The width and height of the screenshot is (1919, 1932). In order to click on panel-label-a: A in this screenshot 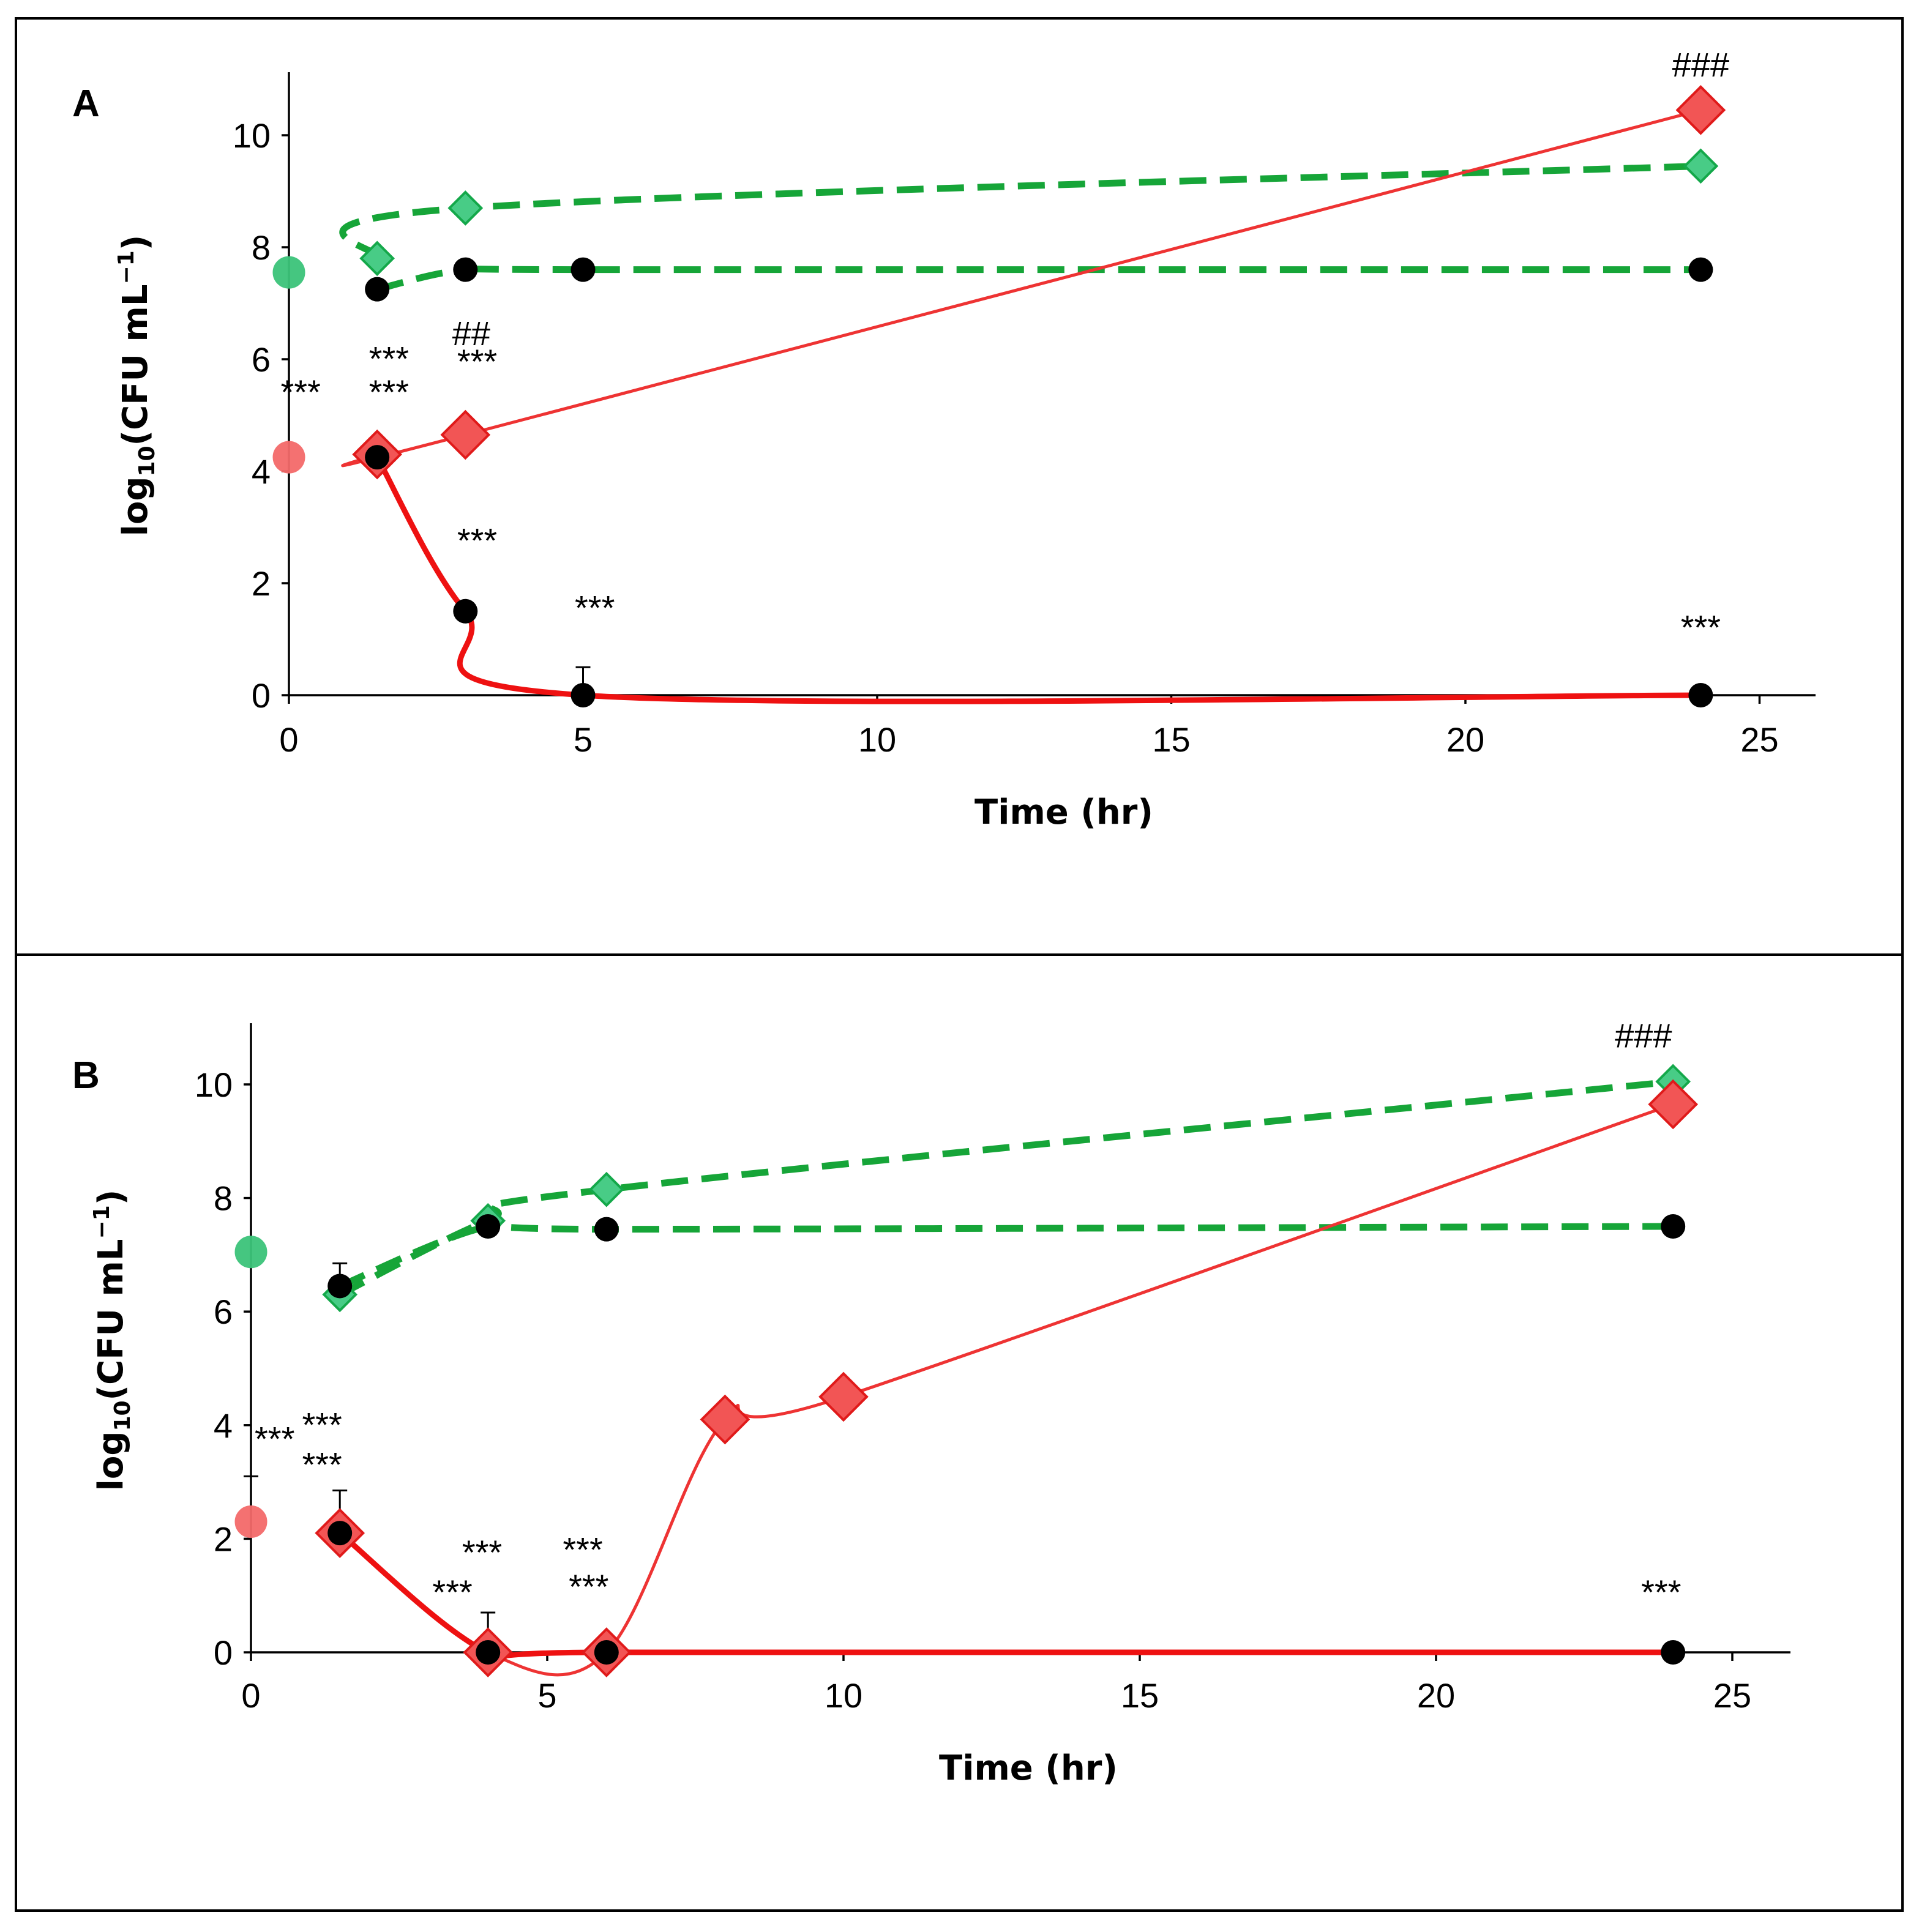, I will do `click(86, 104)`.